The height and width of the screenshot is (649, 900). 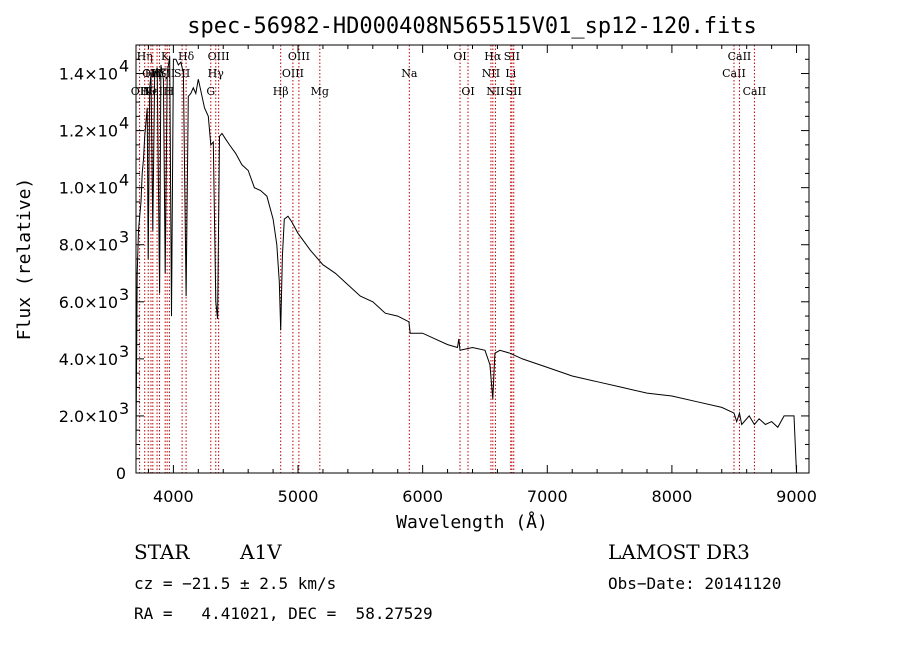 I want to click on spectral-line-label-11: SII, so click(x=182, y=73).